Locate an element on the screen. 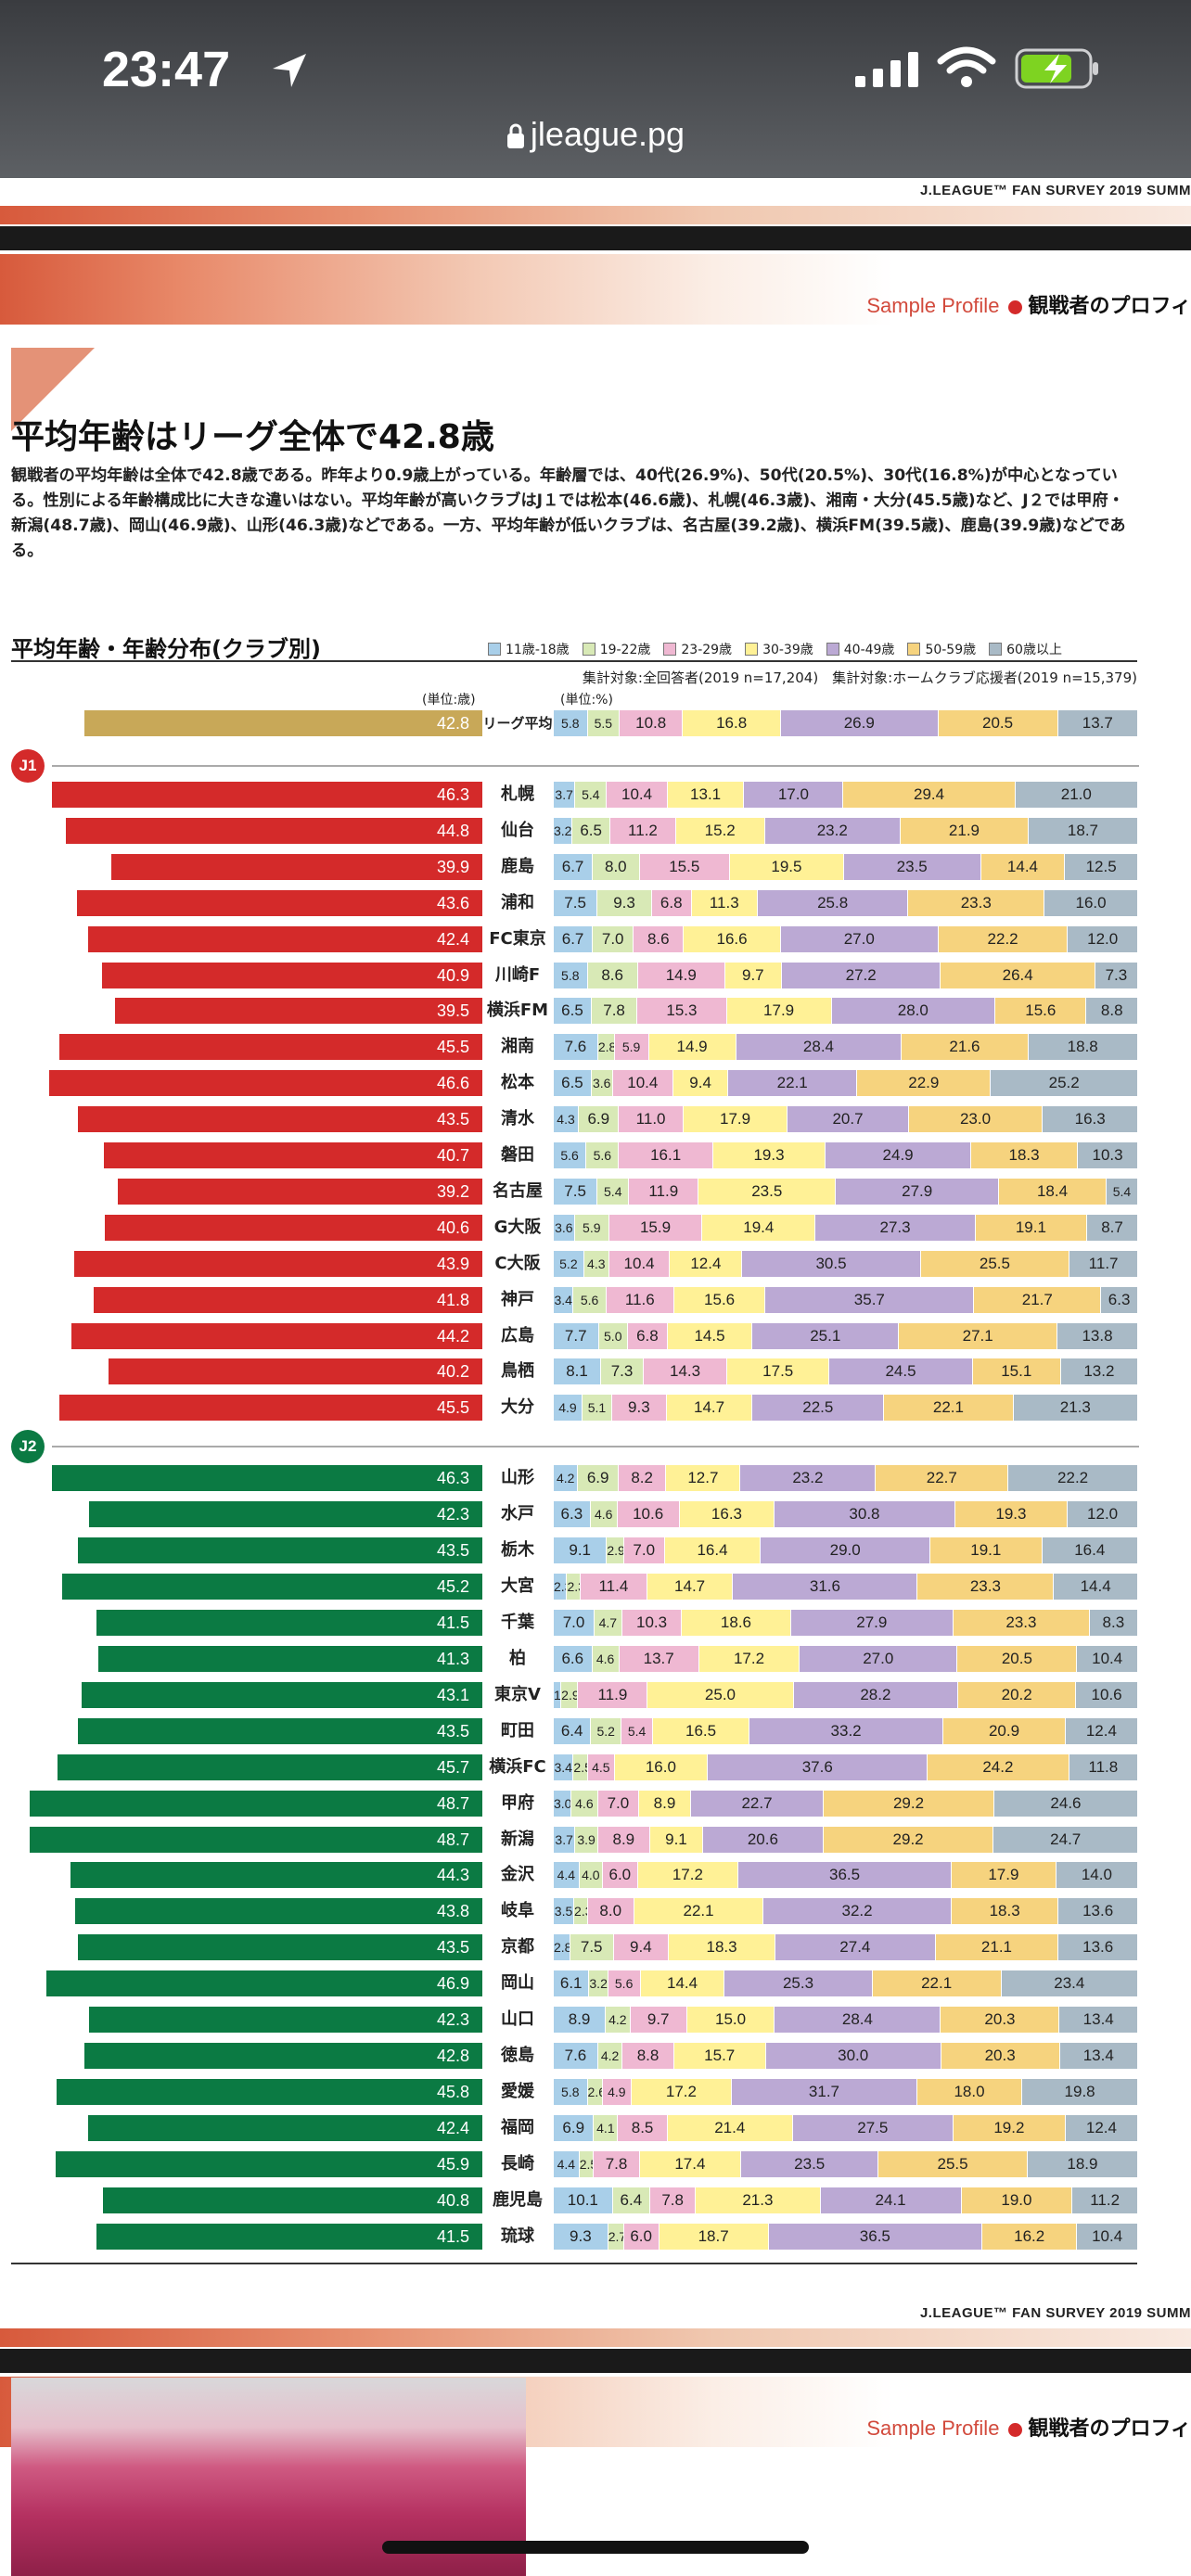 The height and width of the screenshot is (2576, 1191). chart-title: 平均年齢・年齢分布(クラブ別) is located at coordinates (166, 649).